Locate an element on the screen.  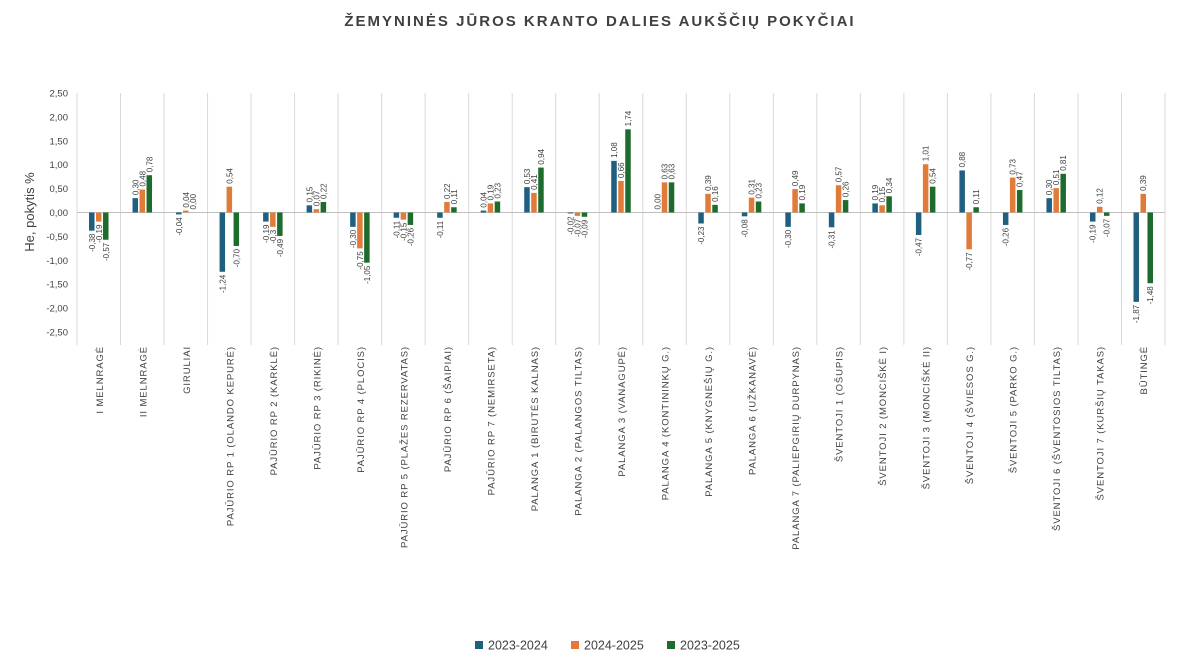
data-label: -0,3 is located at coordinates (273, 236).